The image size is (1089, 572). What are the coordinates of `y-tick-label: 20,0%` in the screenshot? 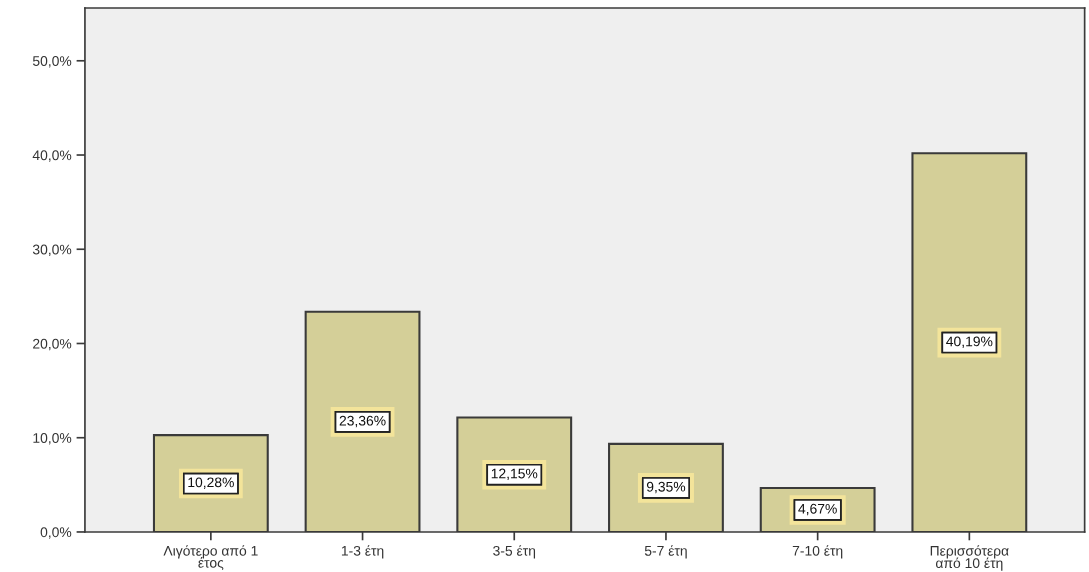 It's located at (52, 344).